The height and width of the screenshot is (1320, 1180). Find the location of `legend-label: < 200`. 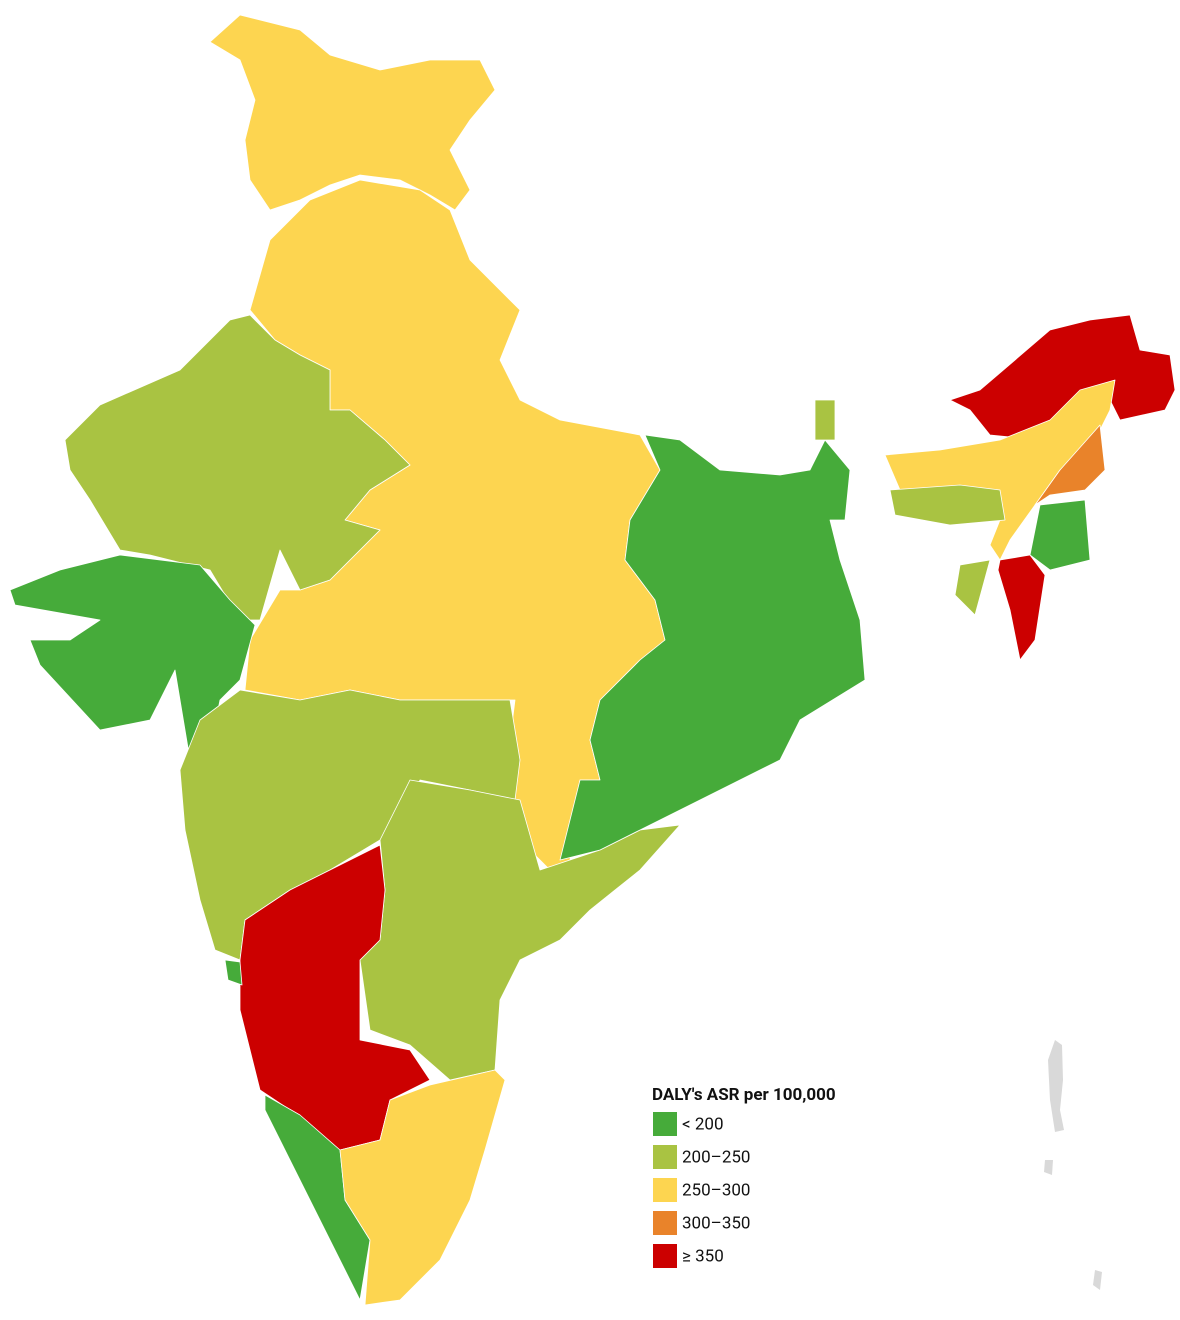

legend-label: < 200 is located at coordinates (703, 1124).